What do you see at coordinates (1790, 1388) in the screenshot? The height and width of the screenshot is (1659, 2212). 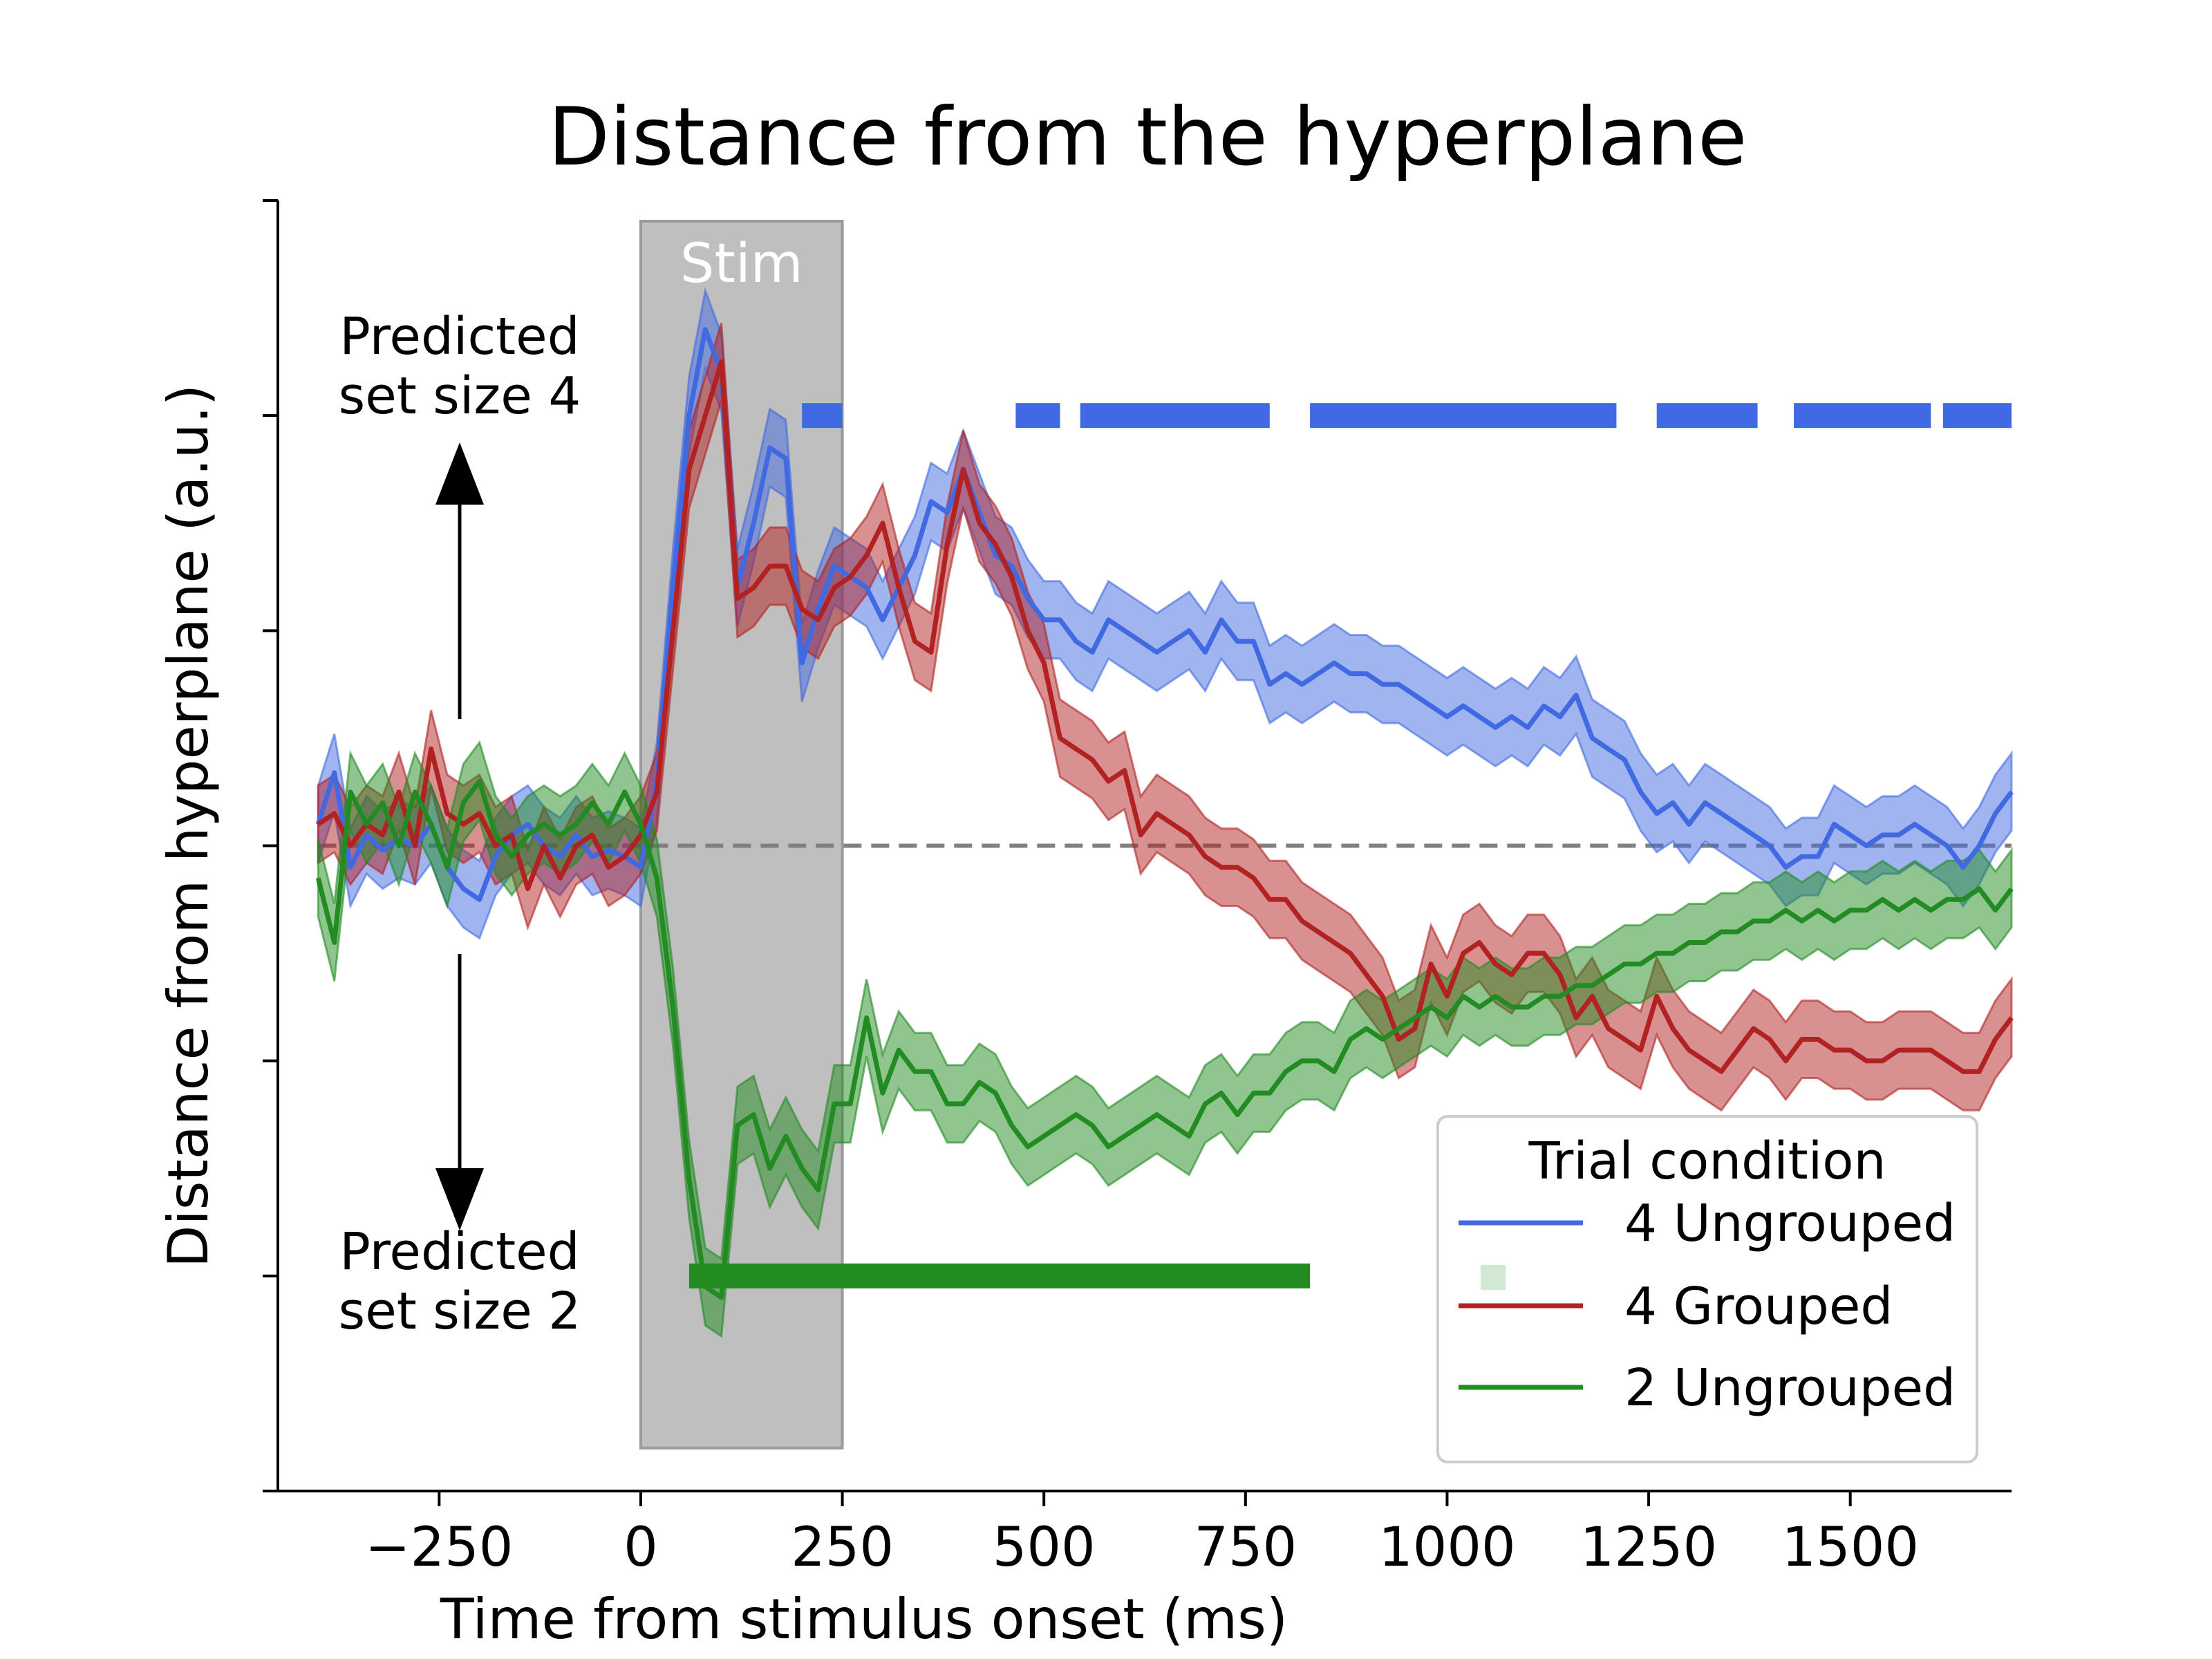 I see `legend-label-2-ungrouped: 2 Ungrouped` at bounding box center [1790, 1388].